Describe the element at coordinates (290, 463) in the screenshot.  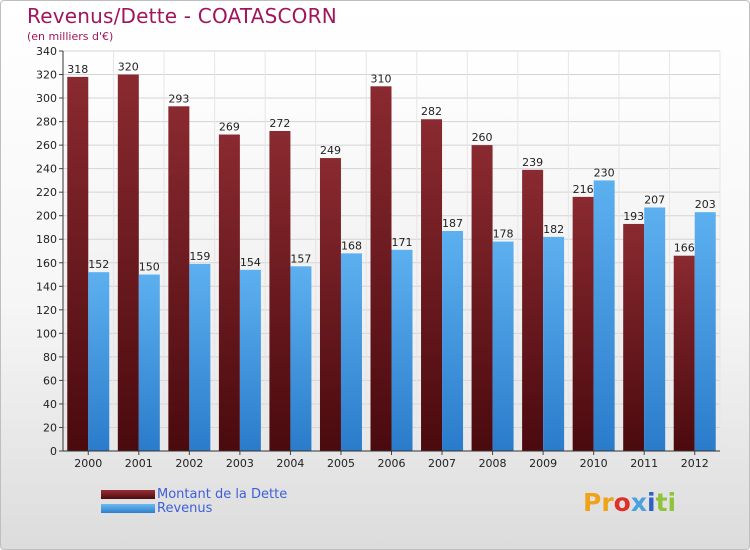
I see `x-tick-label: 2004` at that location.